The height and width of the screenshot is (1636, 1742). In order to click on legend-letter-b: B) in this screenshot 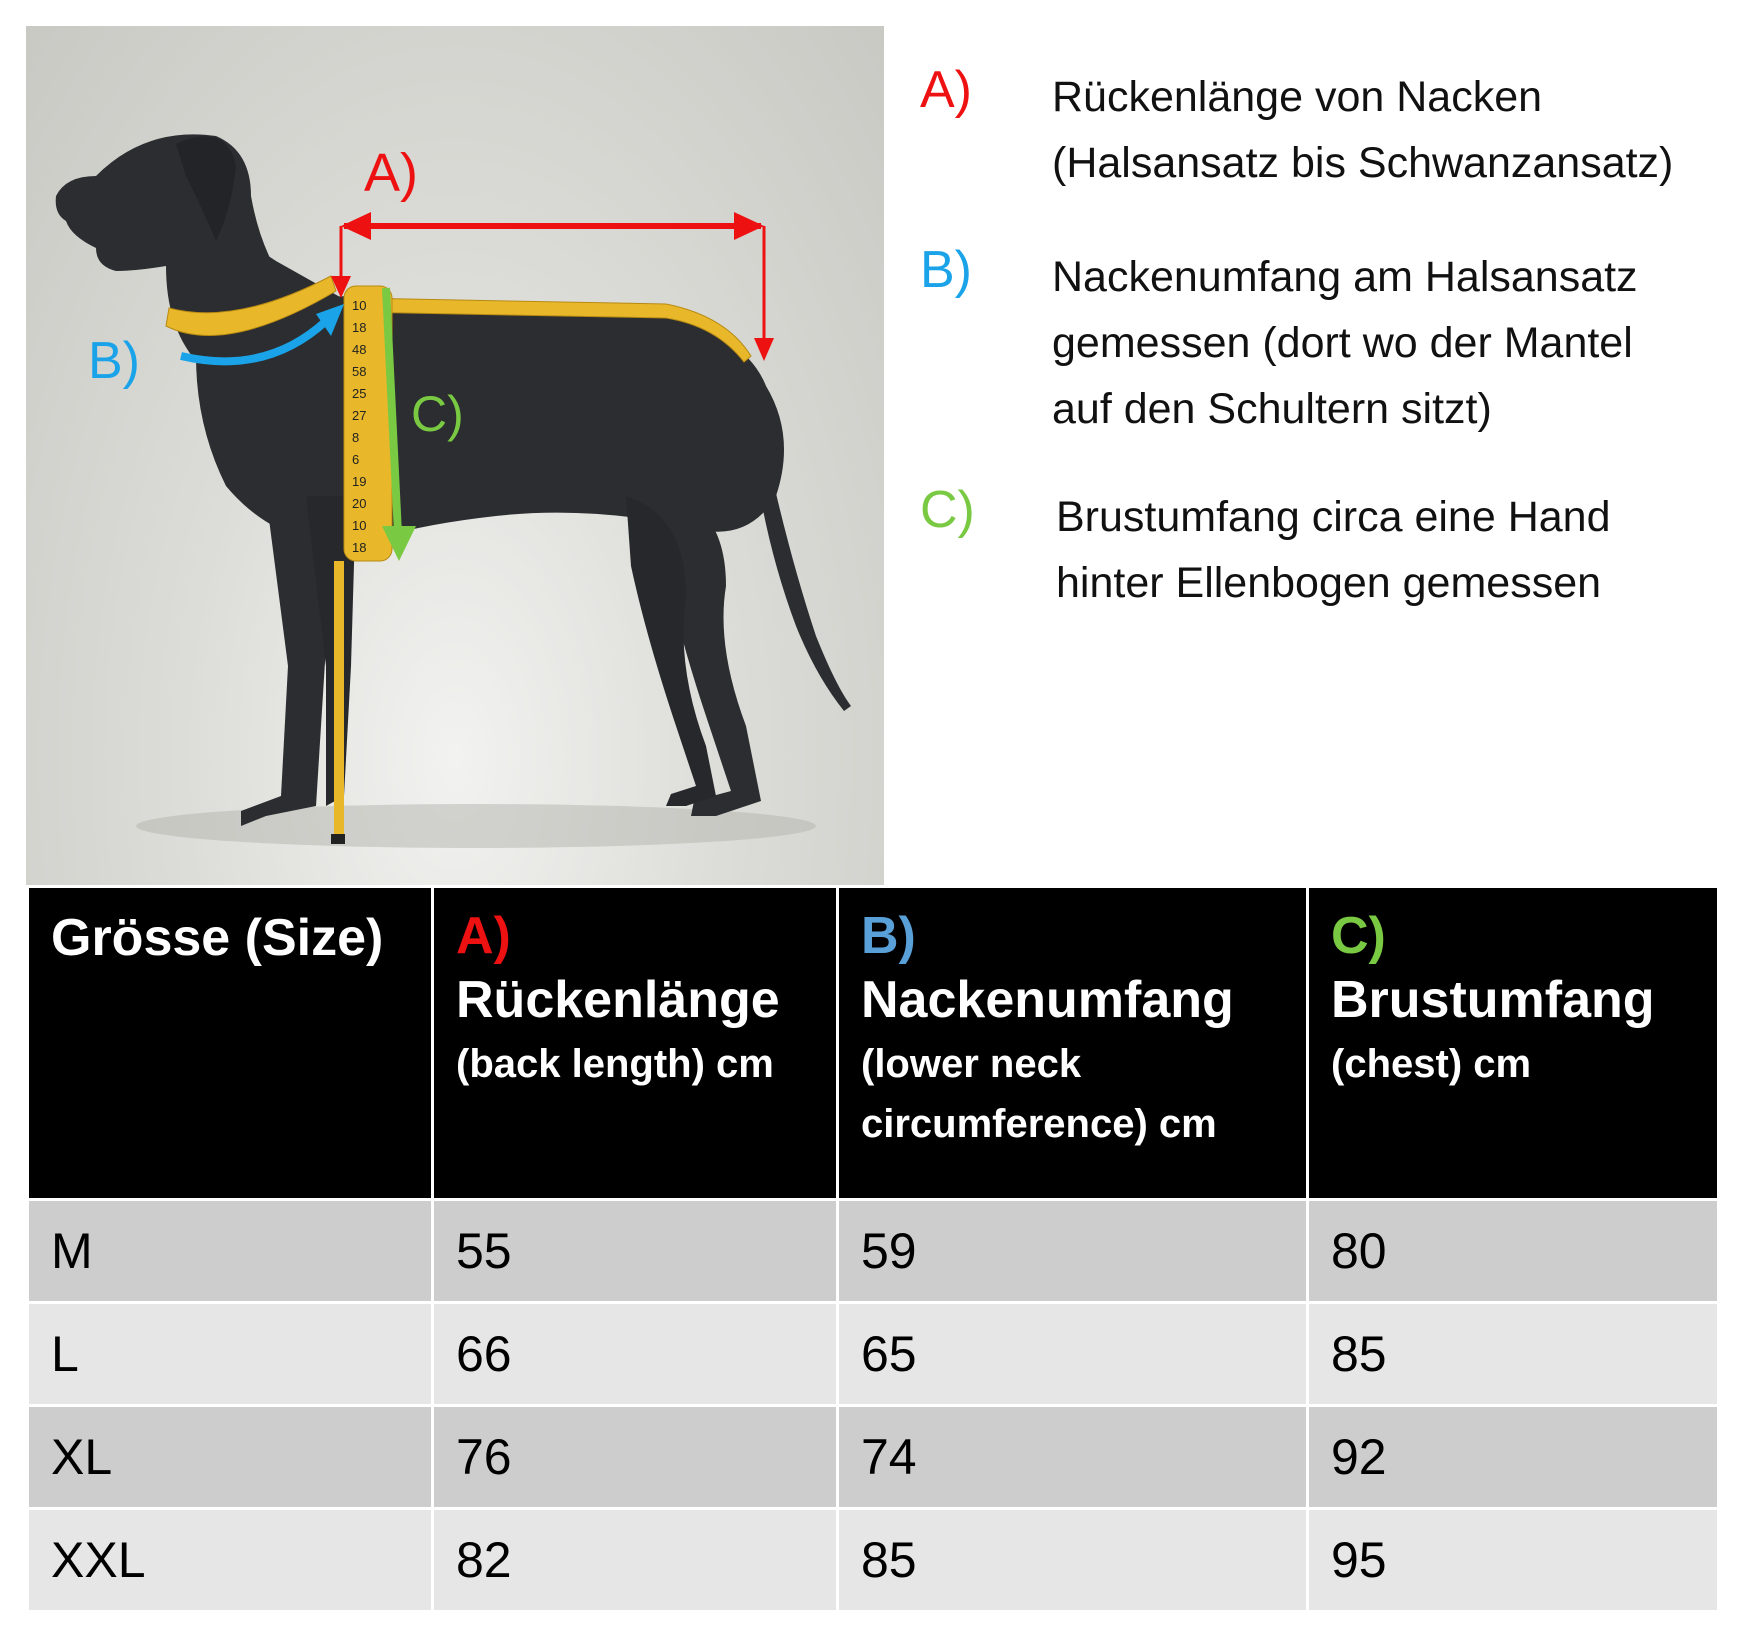, I will do `click(946, 270)`.